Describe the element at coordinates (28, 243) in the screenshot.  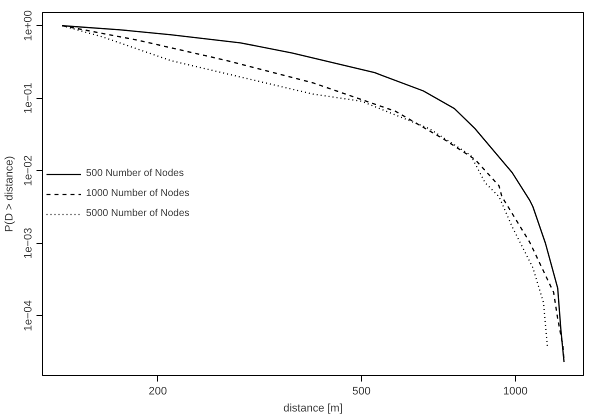
I see `y-tick-label: 1e−03` at that location.